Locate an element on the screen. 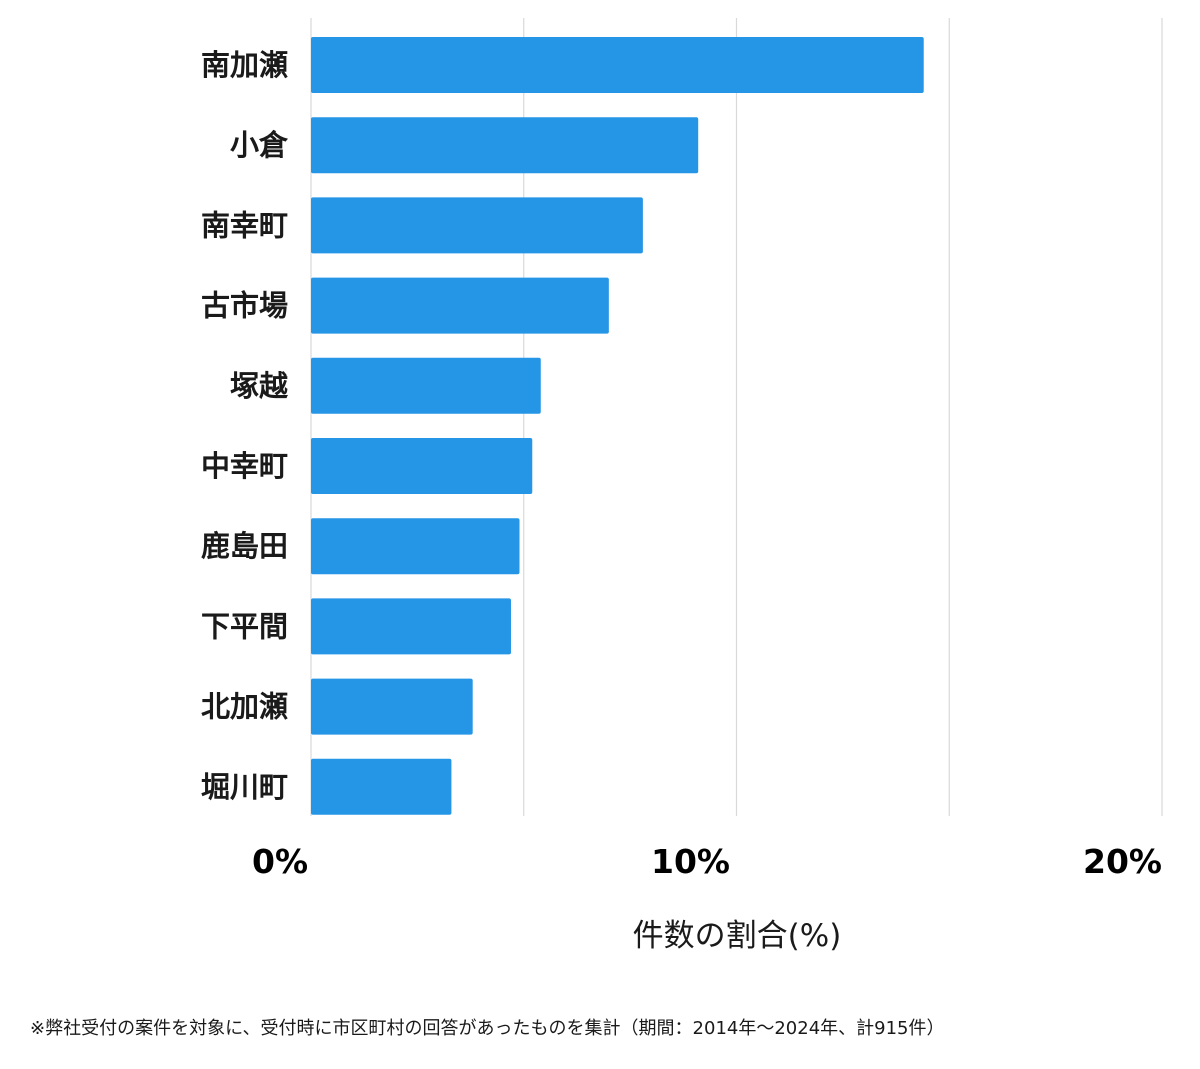 This screenshot has width=1200, height=1069. category-label: 塚越 is located at coordinates (259, 386).